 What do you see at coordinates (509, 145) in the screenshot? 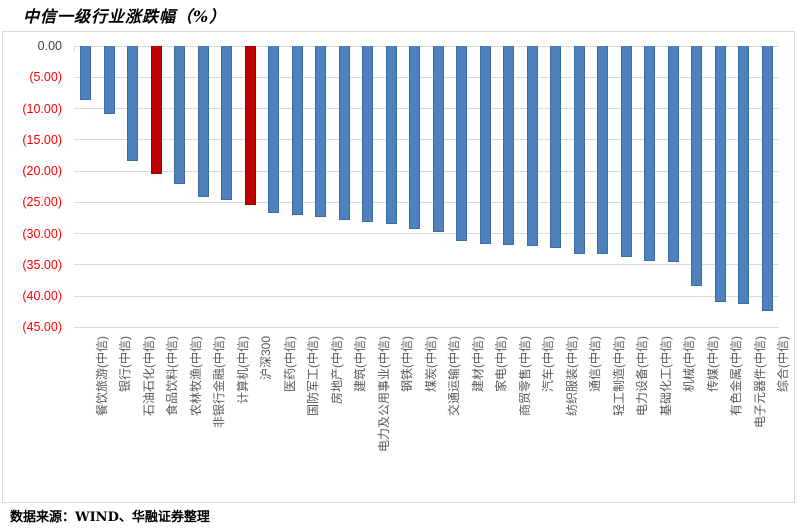
I see `bar-商贸零售(中信)` at bounding box center [509, 145].